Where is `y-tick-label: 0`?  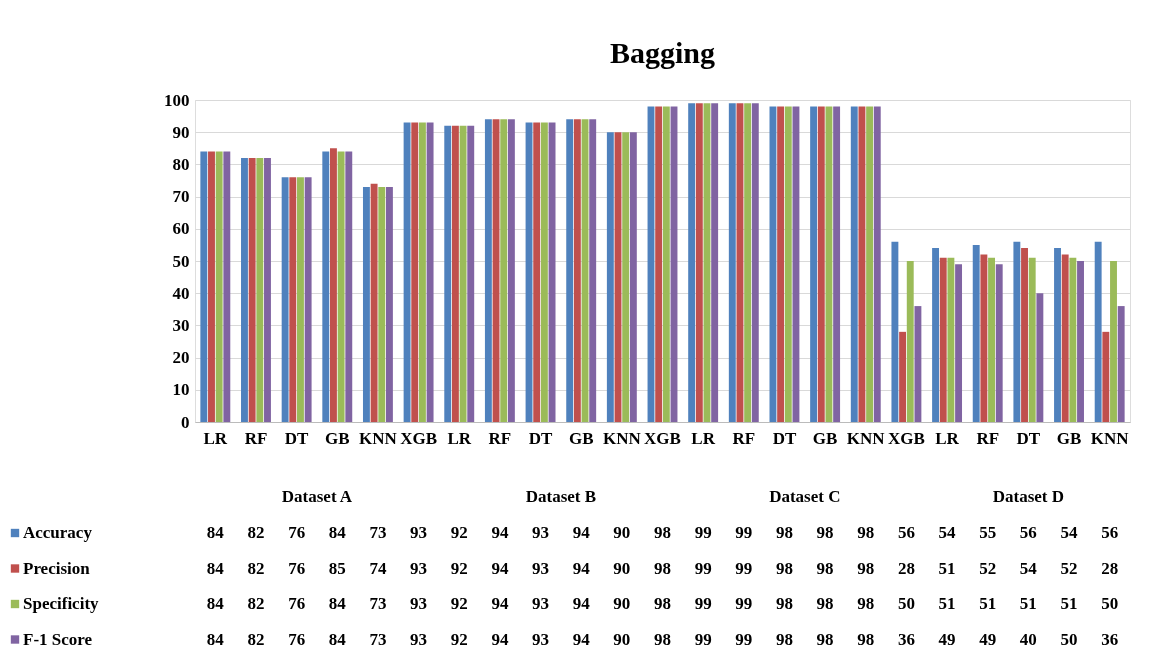 y-tick-label: 0 is located at coordinates (185, 422).